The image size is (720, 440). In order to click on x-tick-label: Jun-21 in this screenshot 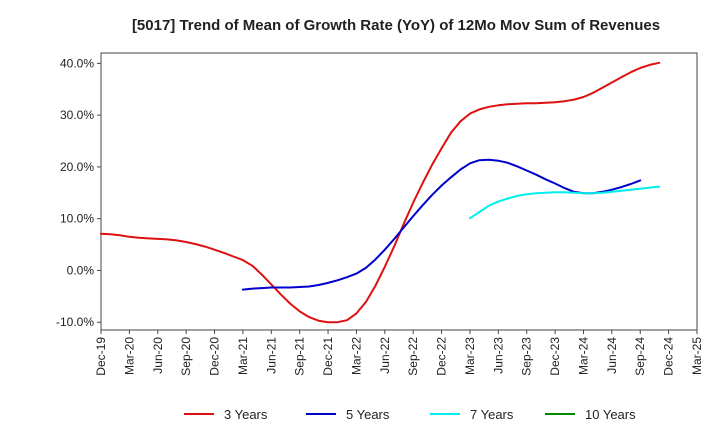, I will do `click(271, 355)`.